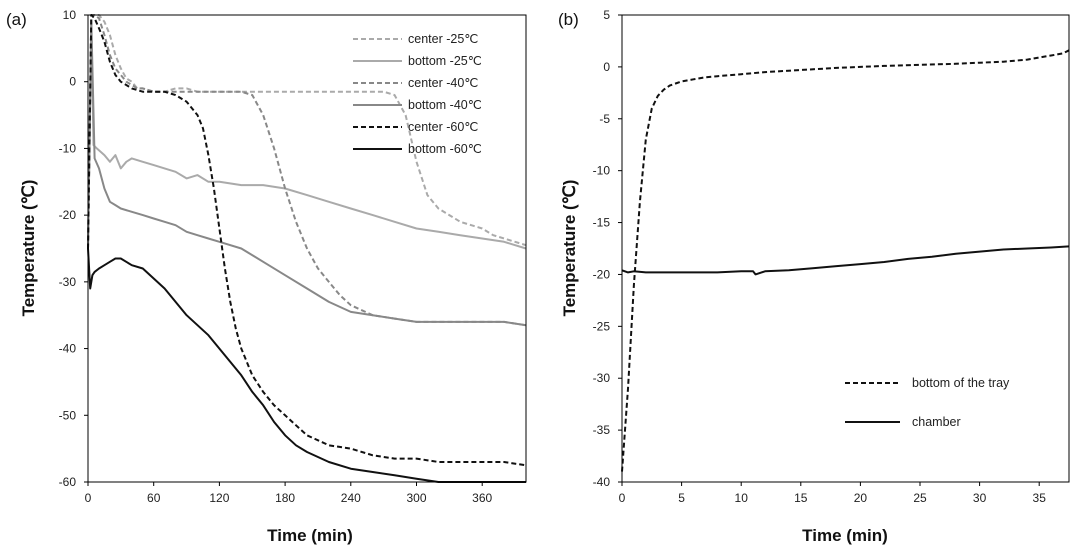  I want to click on panel-b-x-axis-title: Time (min), so click(845, 535).